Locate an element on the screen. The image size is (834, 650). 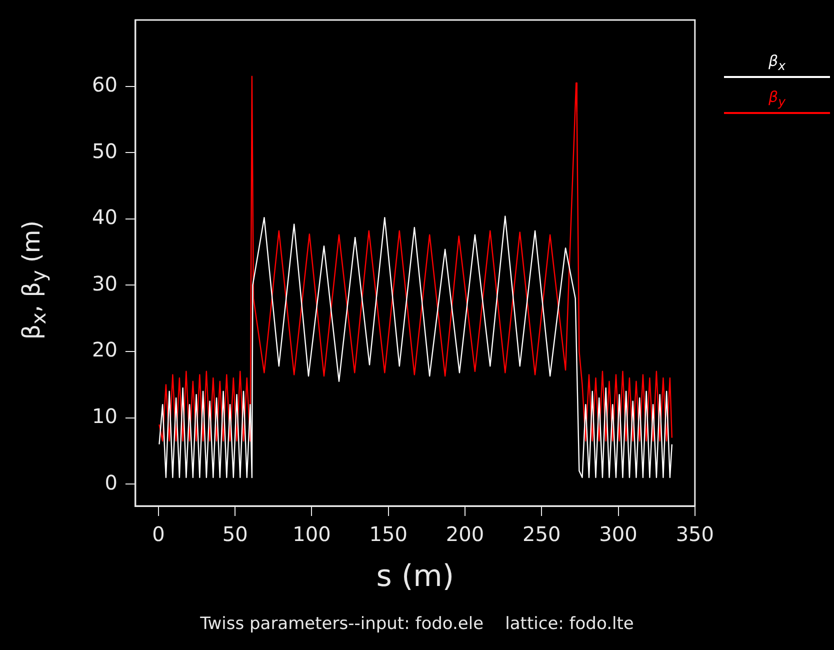
y-tick-label: 50 is located at coordinates (105, 150).